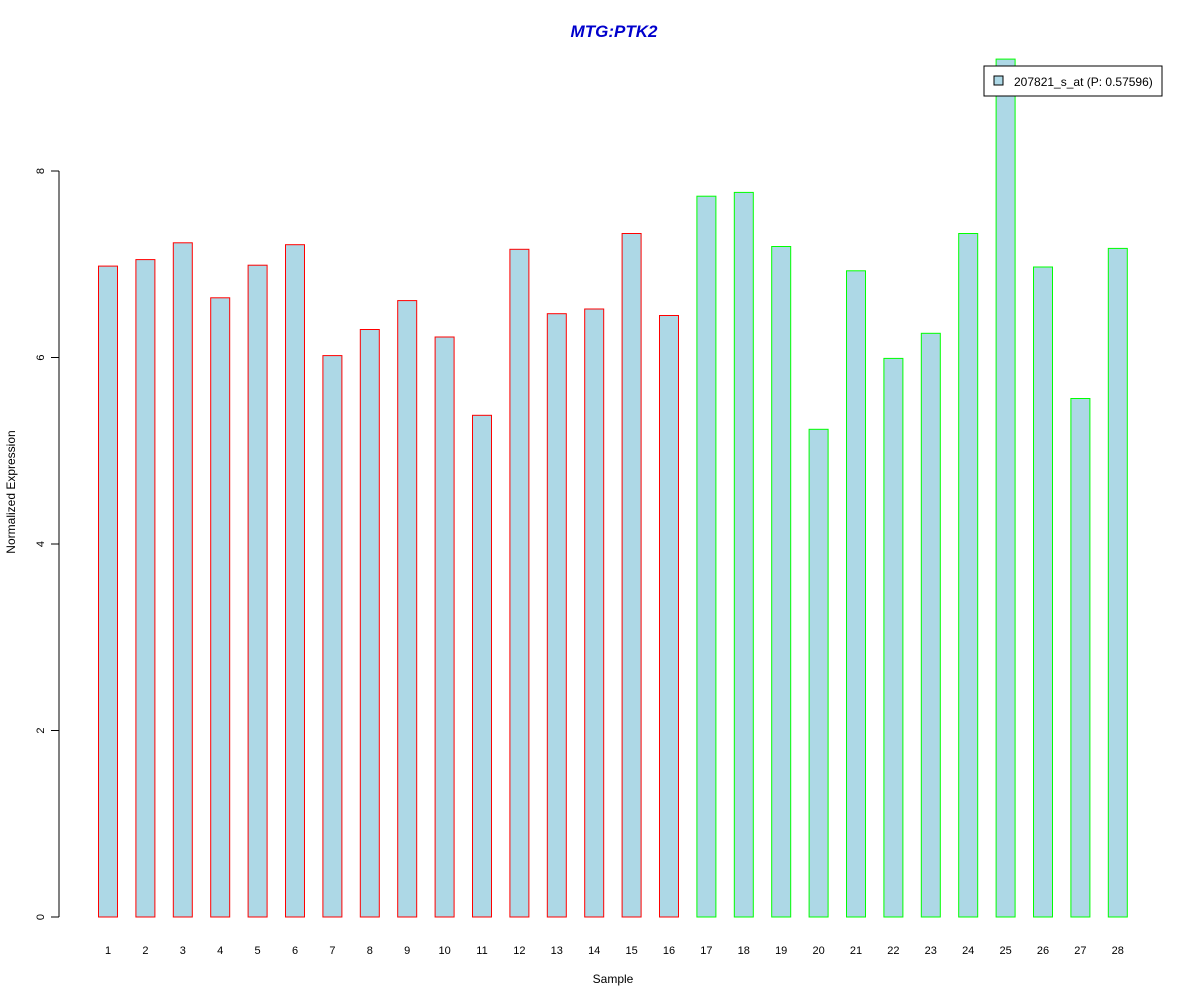  I want to click on x-axis-tick-label: 6, so click(295, 951).